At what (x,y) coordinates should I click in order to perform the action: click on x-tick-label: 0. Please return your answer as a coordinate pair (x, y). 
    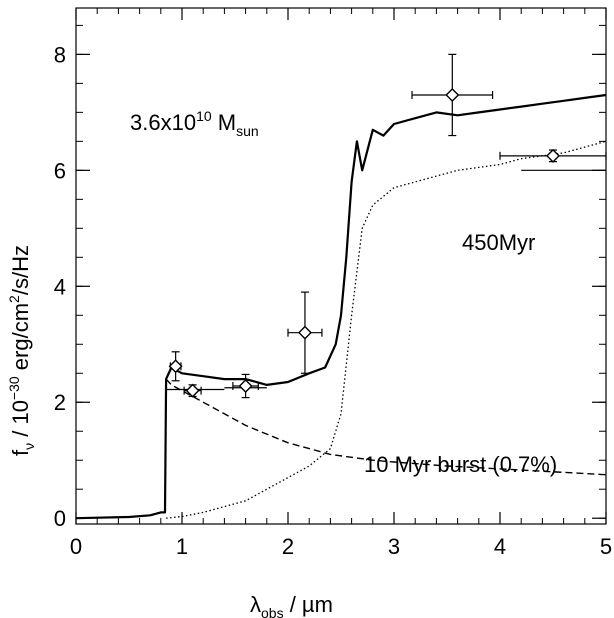
    Looking at the image, I should click on (76, 546).